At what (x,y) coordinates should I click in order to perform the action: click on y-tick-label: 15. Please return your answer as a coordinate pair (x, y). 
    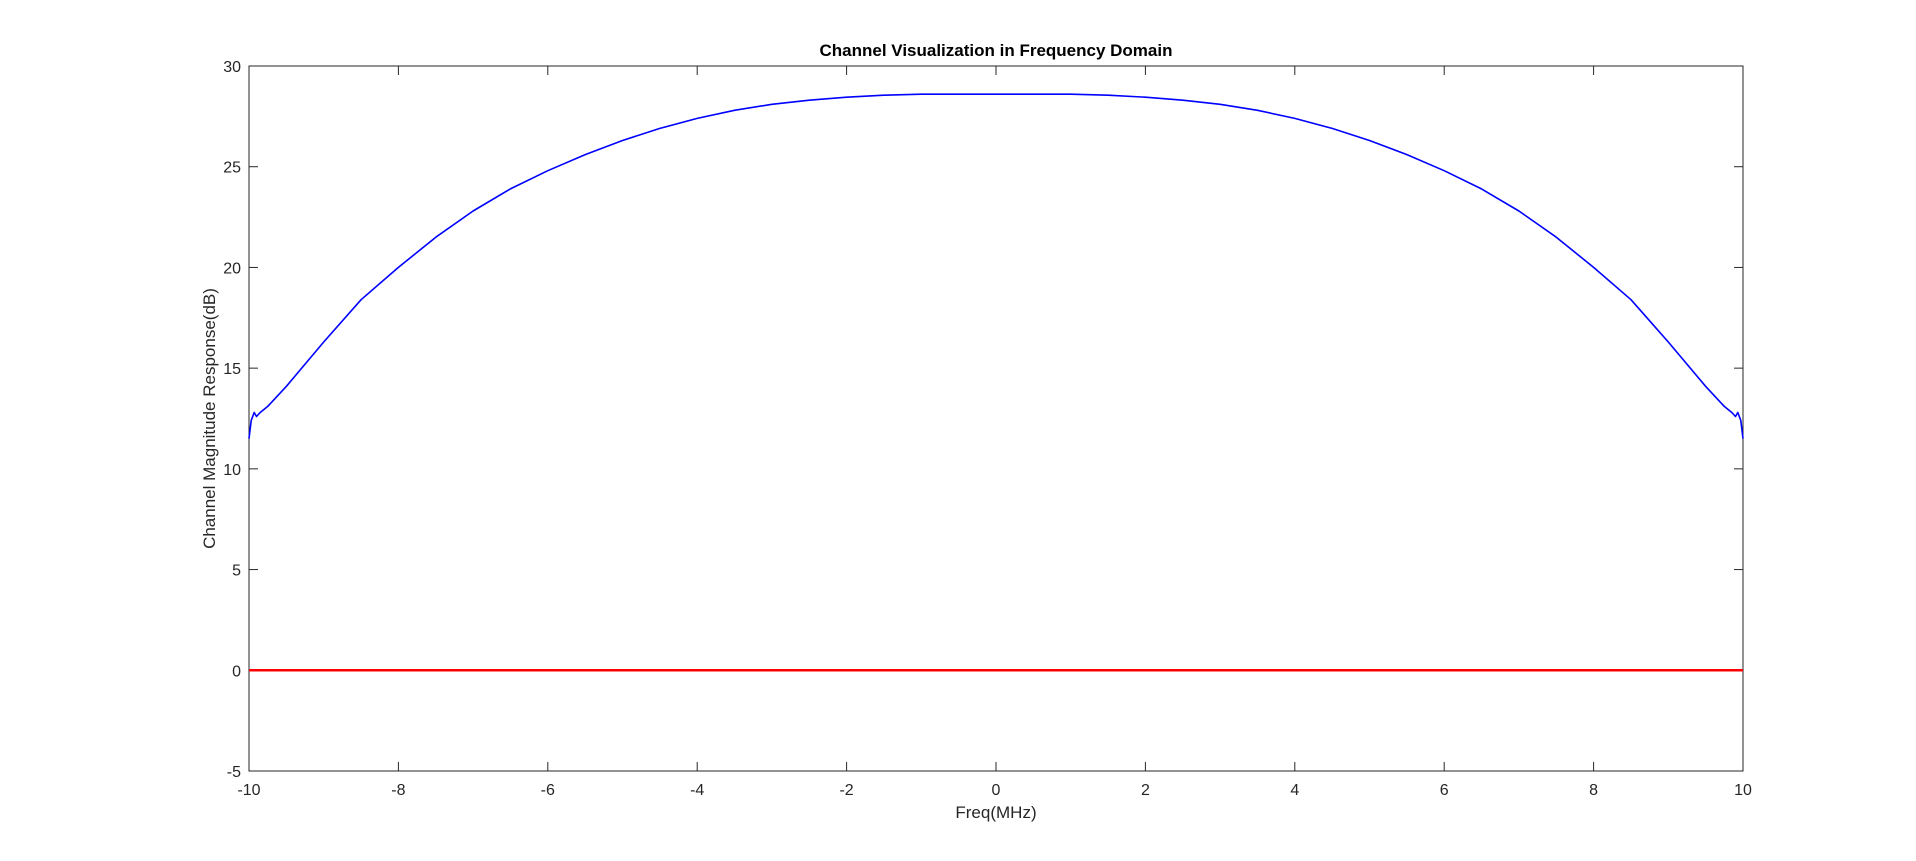
    Looking at the image, I should click on (232, 369).